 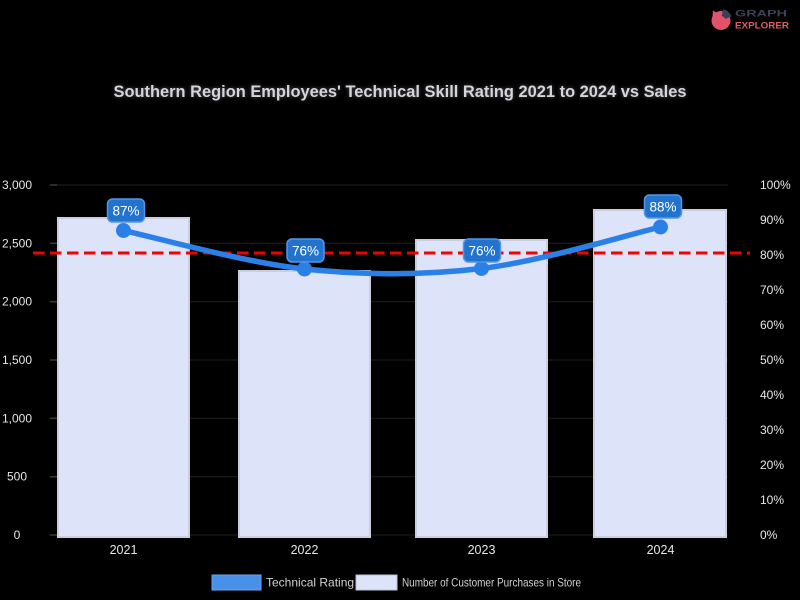 I want to click on svg-text: 3,000, so click(x=17, y=185).